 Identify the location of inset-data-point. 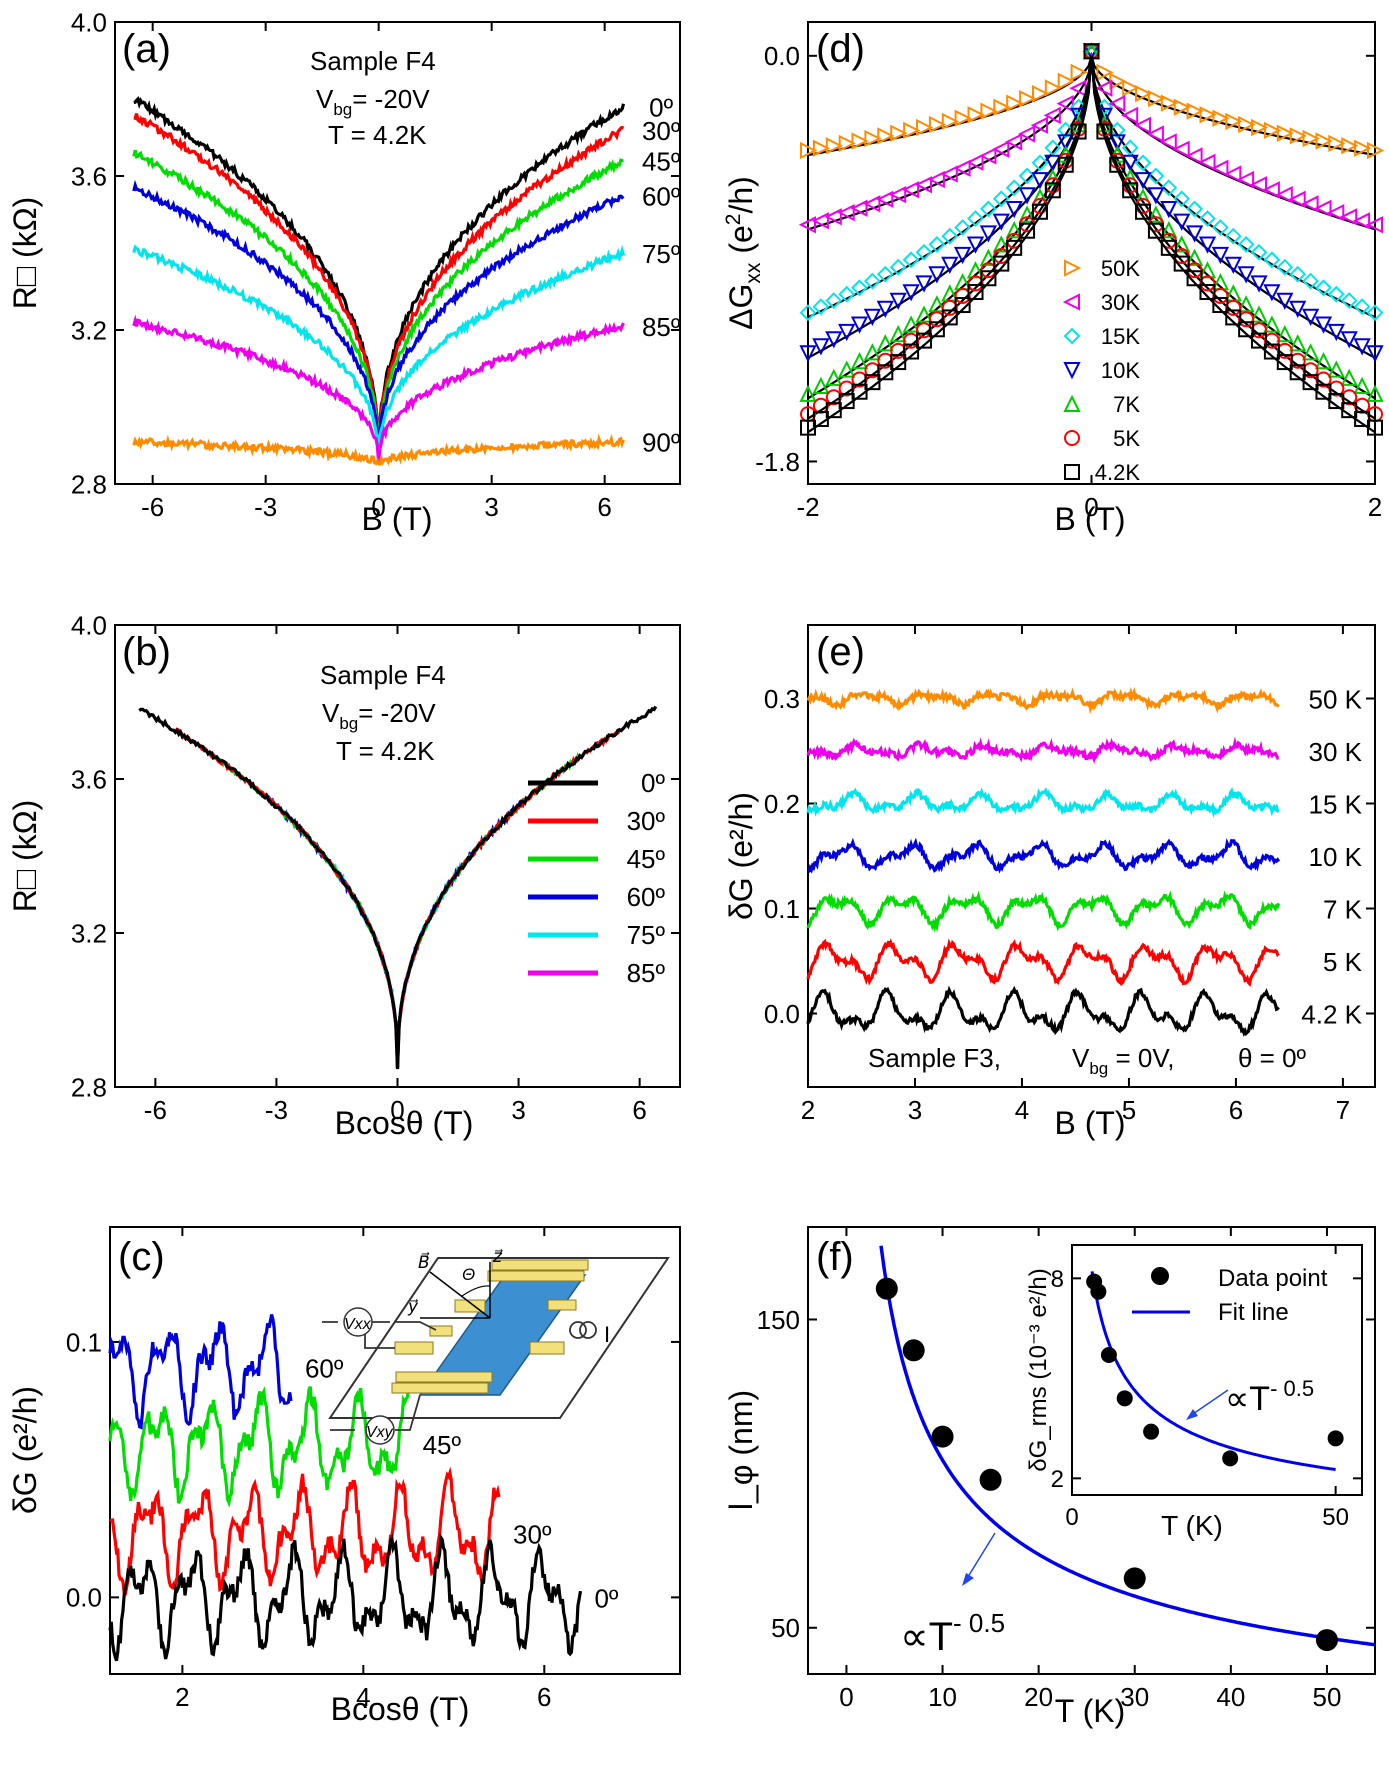
(1335, 1438).